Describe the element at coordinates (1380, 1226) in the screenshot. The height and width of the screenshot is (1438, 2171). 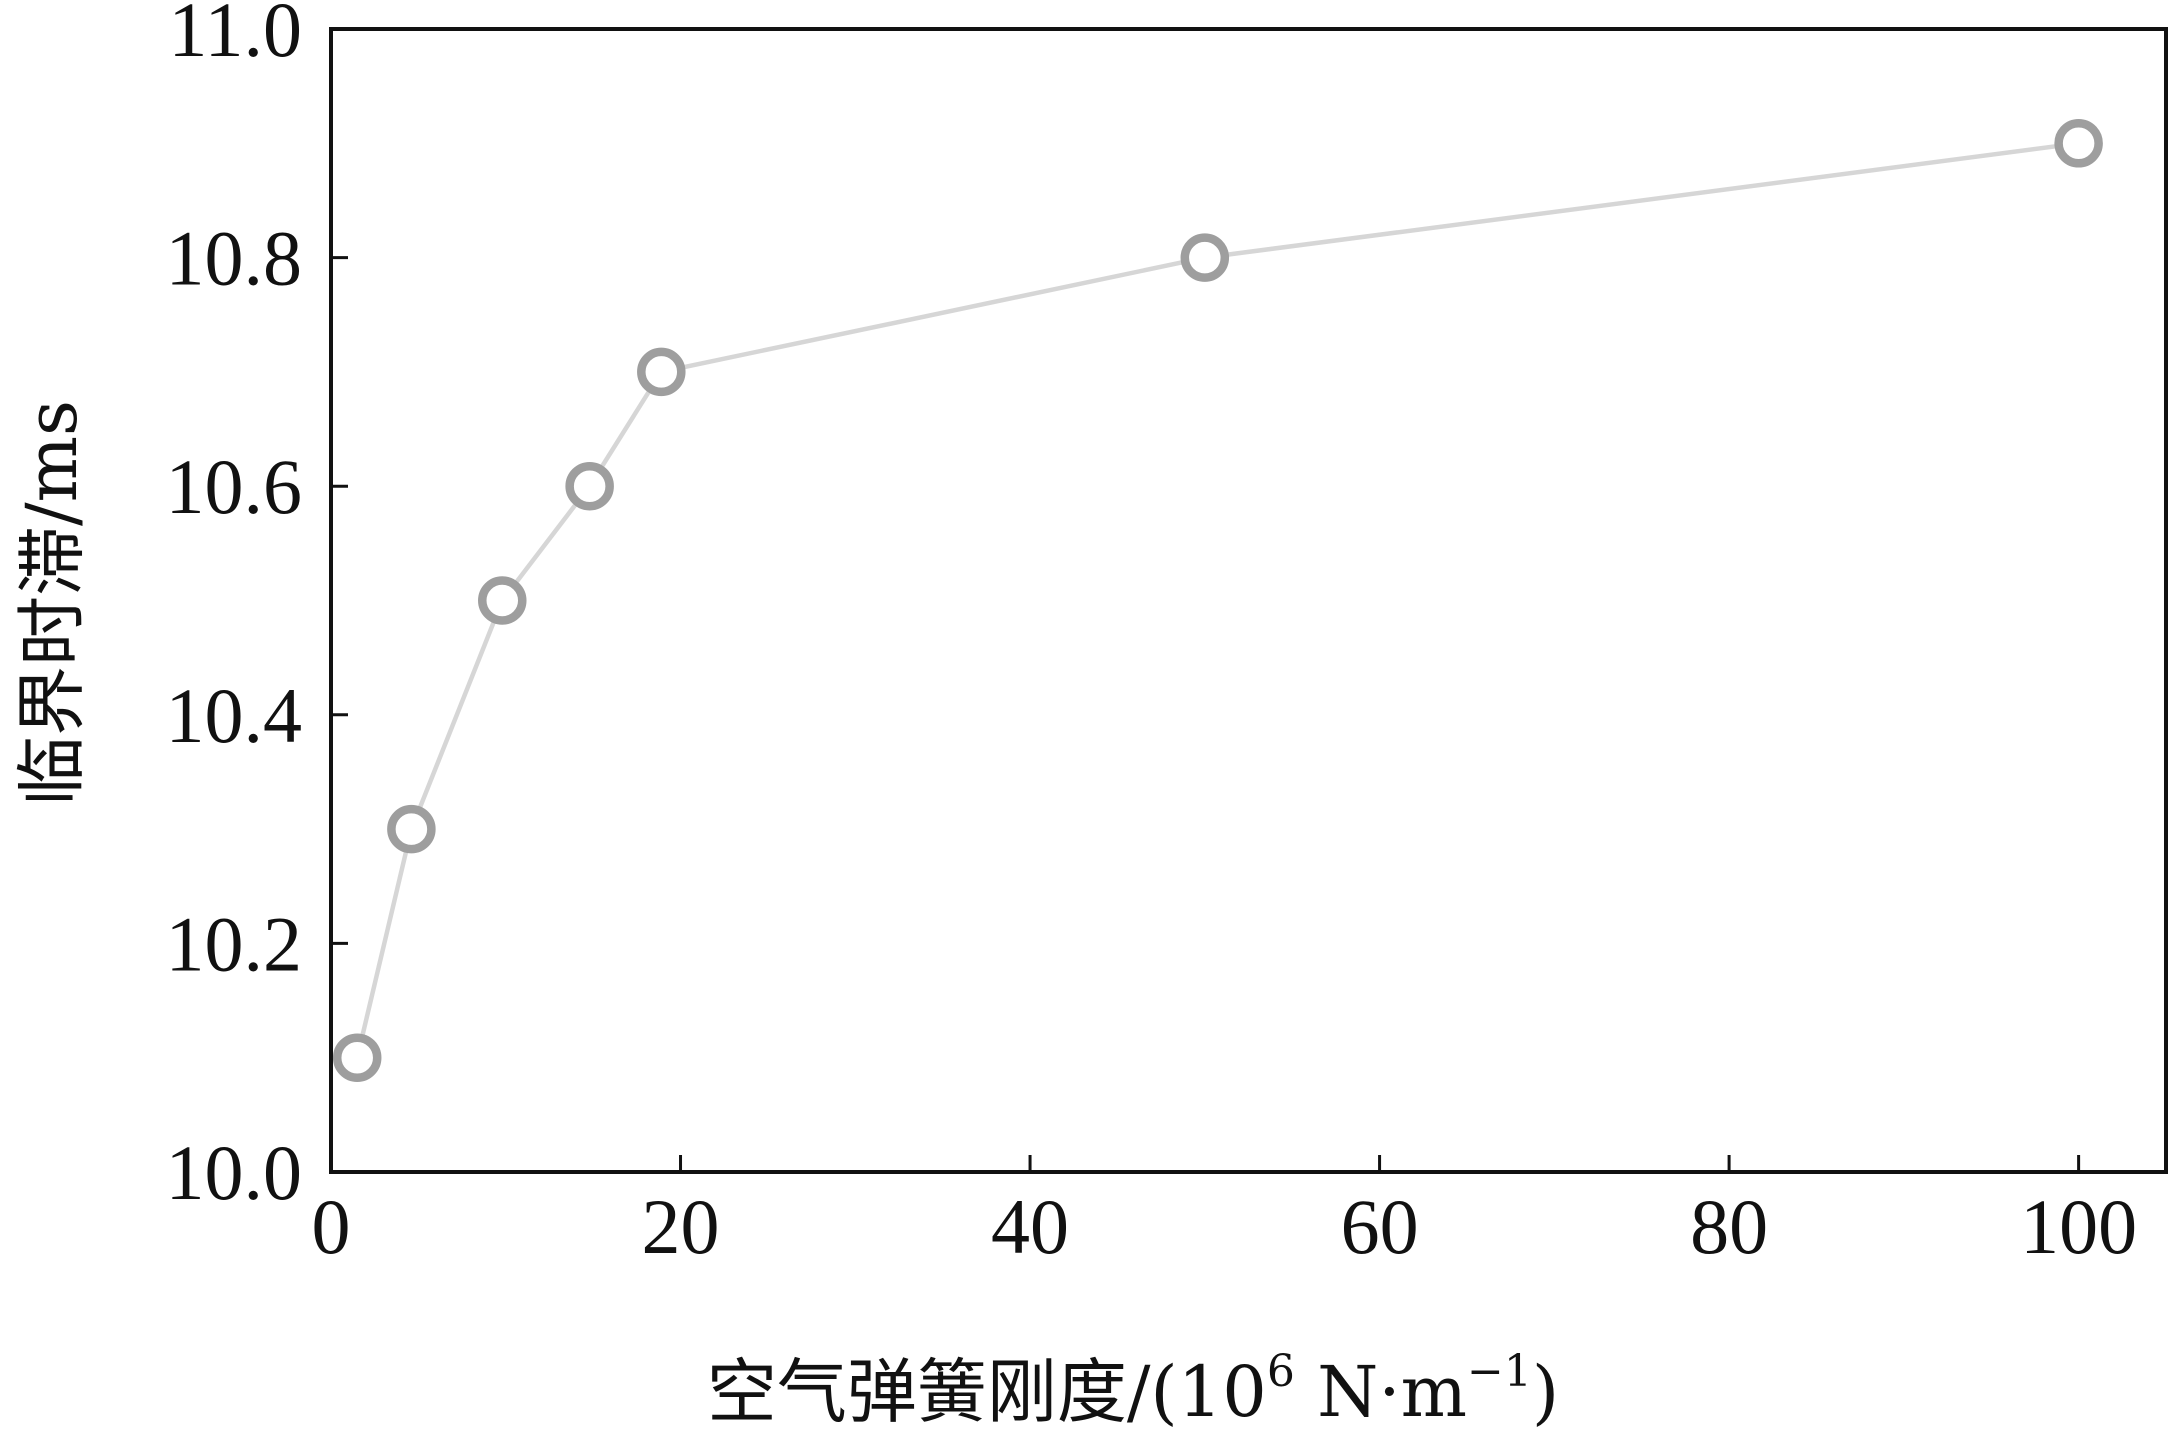
I see `x-tick-label: 60` at that location.